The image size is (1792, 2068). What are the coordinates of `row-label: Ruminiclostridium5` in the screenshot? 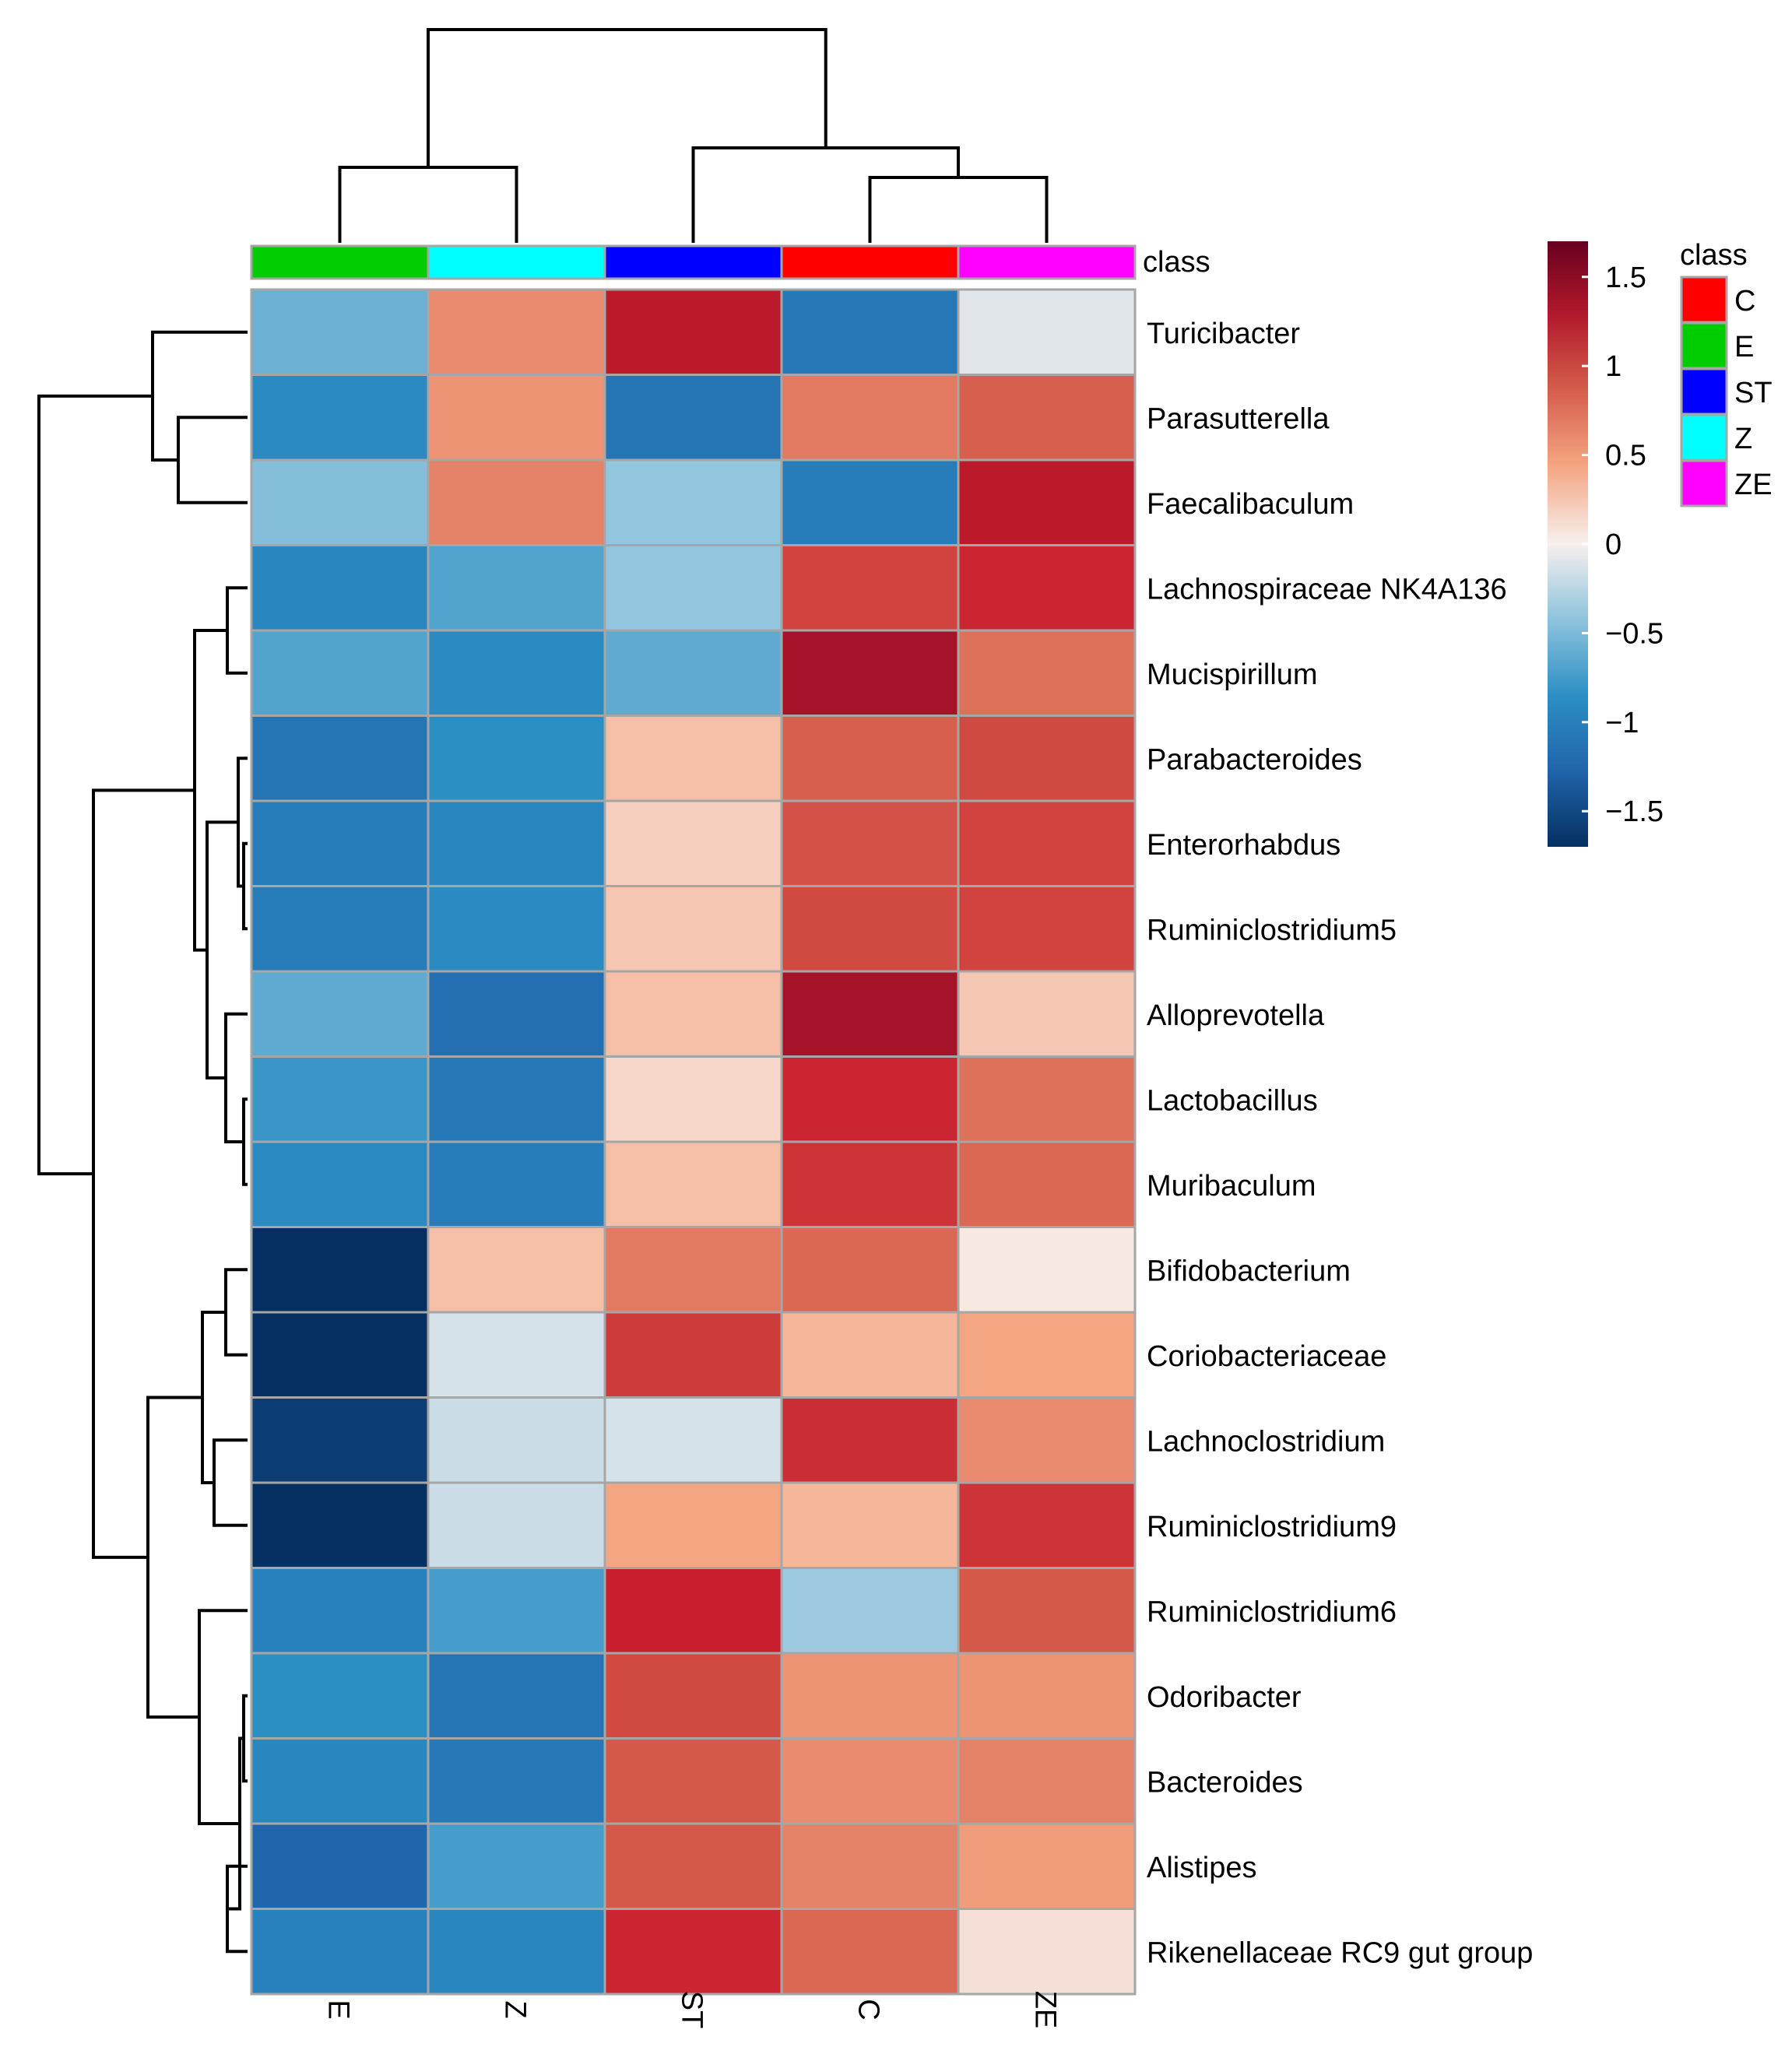 It's located at (1272, 930).